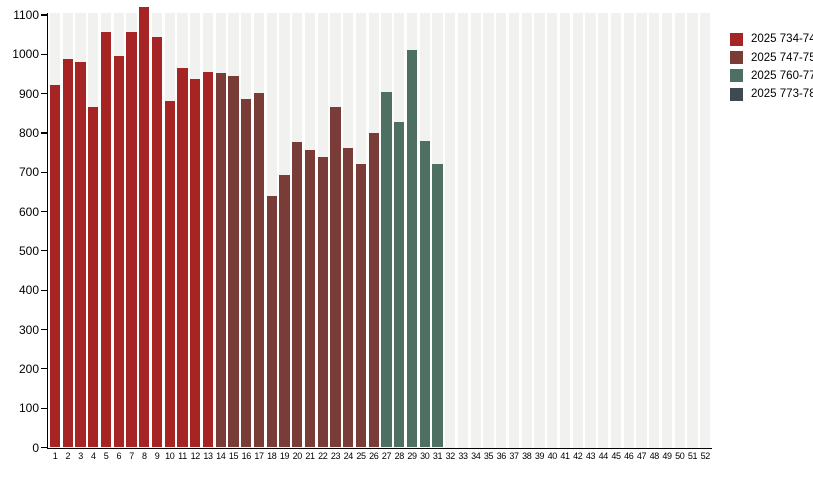  I want to click on x-tick-label: 9, so click(157, 456).